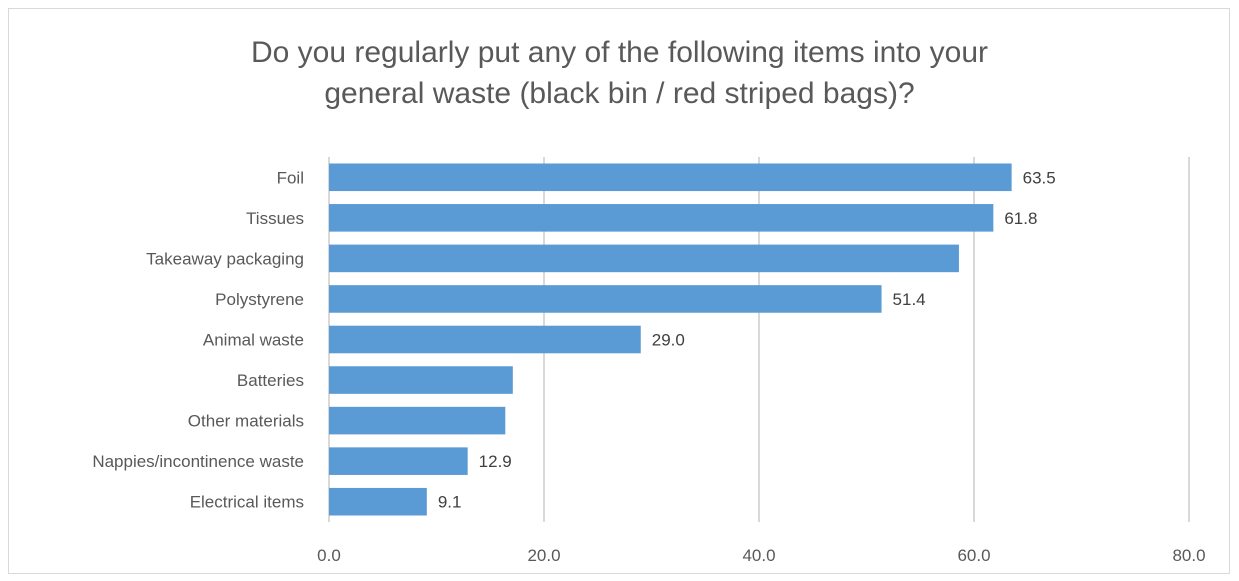 The image size is (1239, 581). I want to click on data-label: 51.4, so click(909, 299).